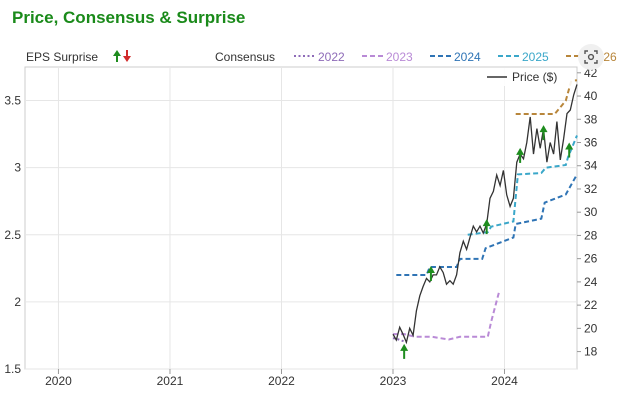  Describe the element at coordinates (245, 57) in the screenshot. I see `consensus-legend-label: Consensus` at that location.